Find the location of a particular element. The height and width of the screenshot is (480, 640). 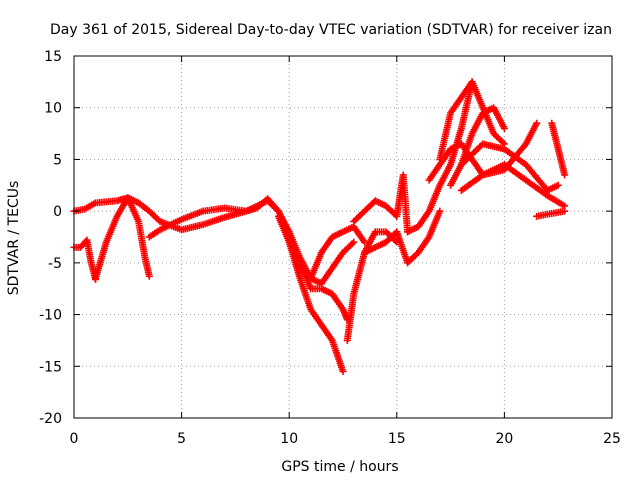

y-tick-label: 15 is located at coordinates (53, 57).